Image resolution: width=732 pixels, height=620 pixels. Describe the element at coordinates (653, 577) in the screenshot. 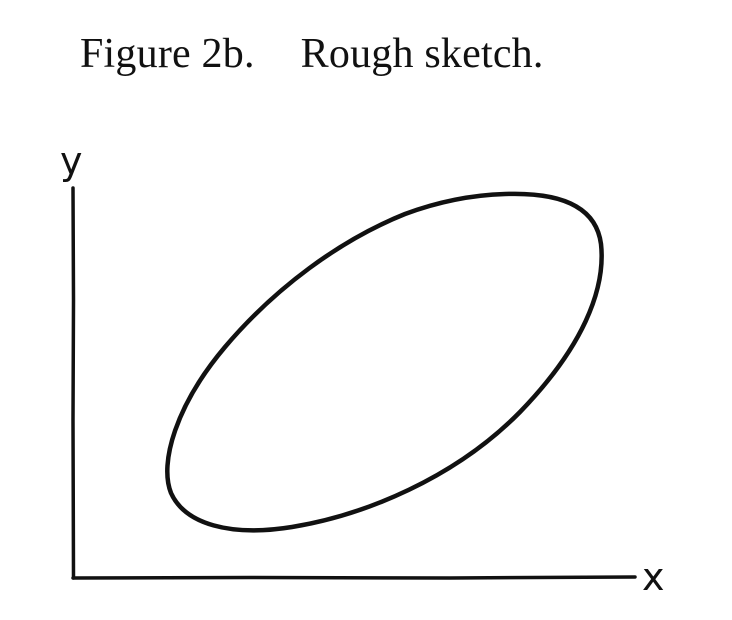

I see `x-axis-label: x` at that location.